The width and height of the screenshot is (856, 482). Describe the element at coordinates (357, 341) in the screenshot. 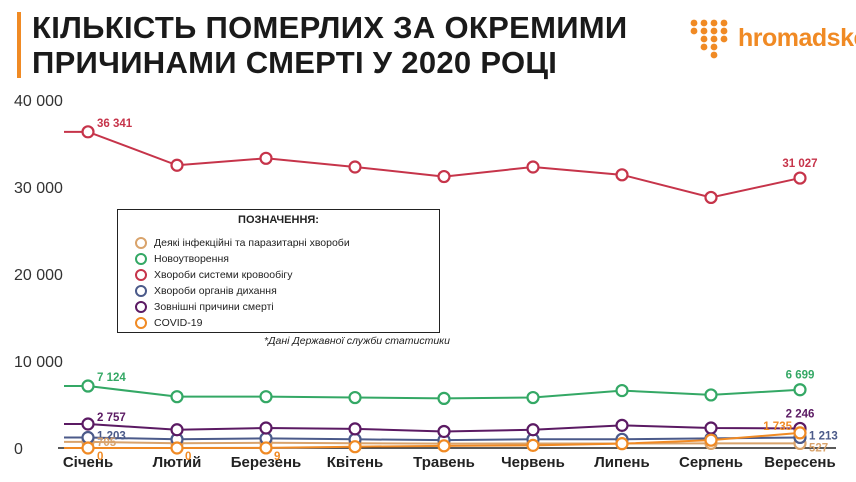

I see `source-note: *Дані Державної служби статистики` at that location.